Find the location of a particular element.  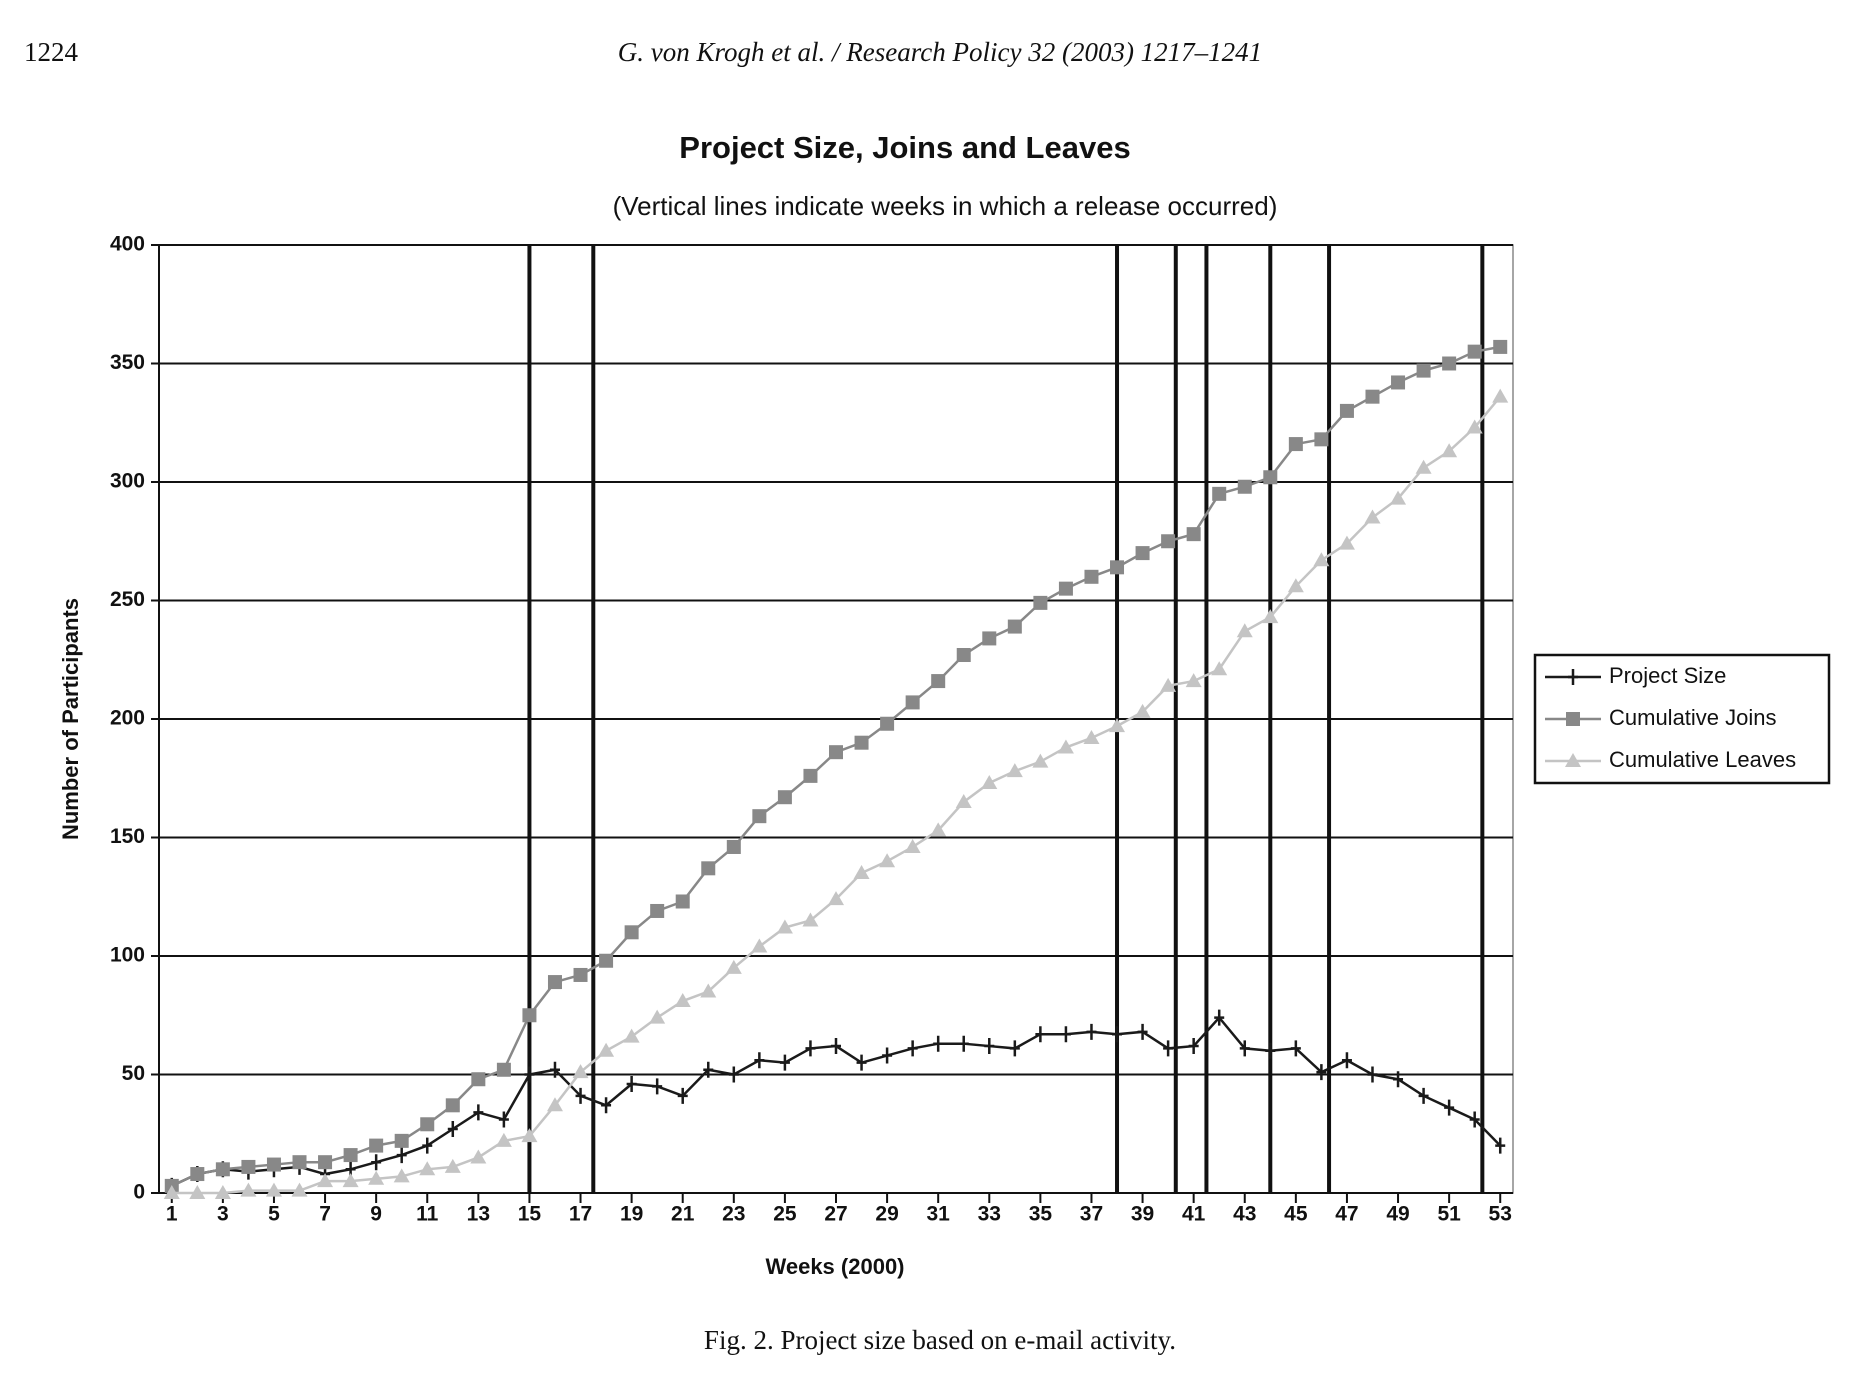

x-tick-label: 19 is located at coordinates (631, 1214).